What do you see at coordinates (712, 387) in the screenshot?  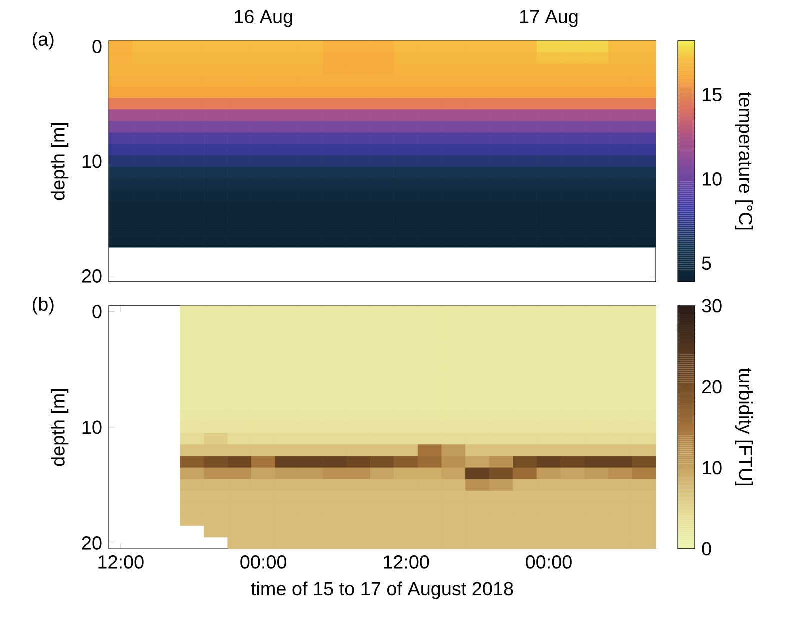 I see `color-bar-label: 20` at bounding box center [712, 387].